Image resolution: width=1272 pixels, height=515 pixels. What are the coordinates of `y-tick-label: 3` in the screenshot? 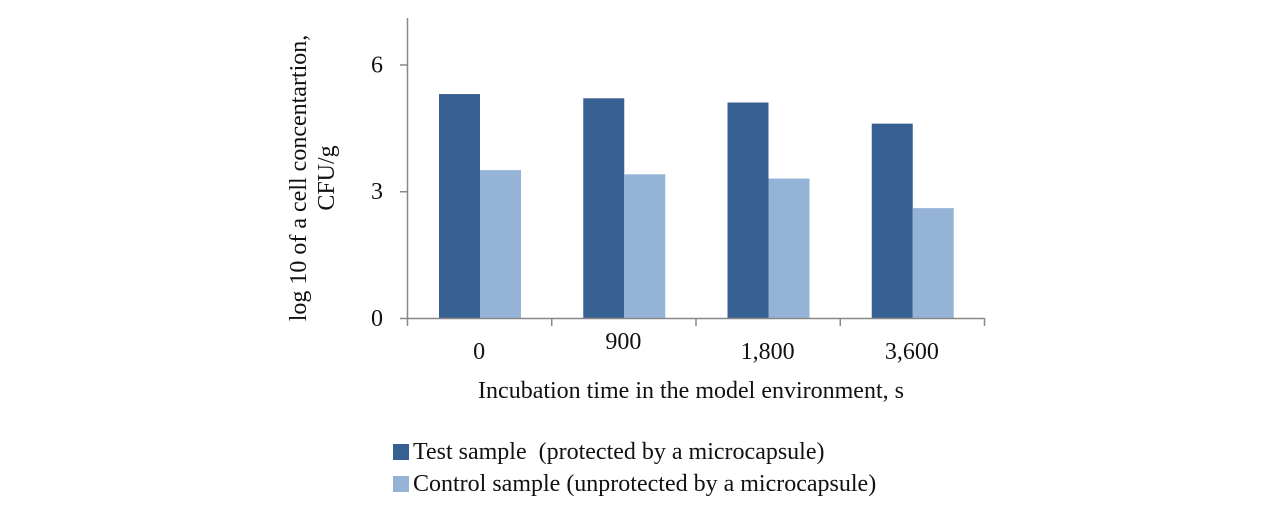 It's located at (377, 192).